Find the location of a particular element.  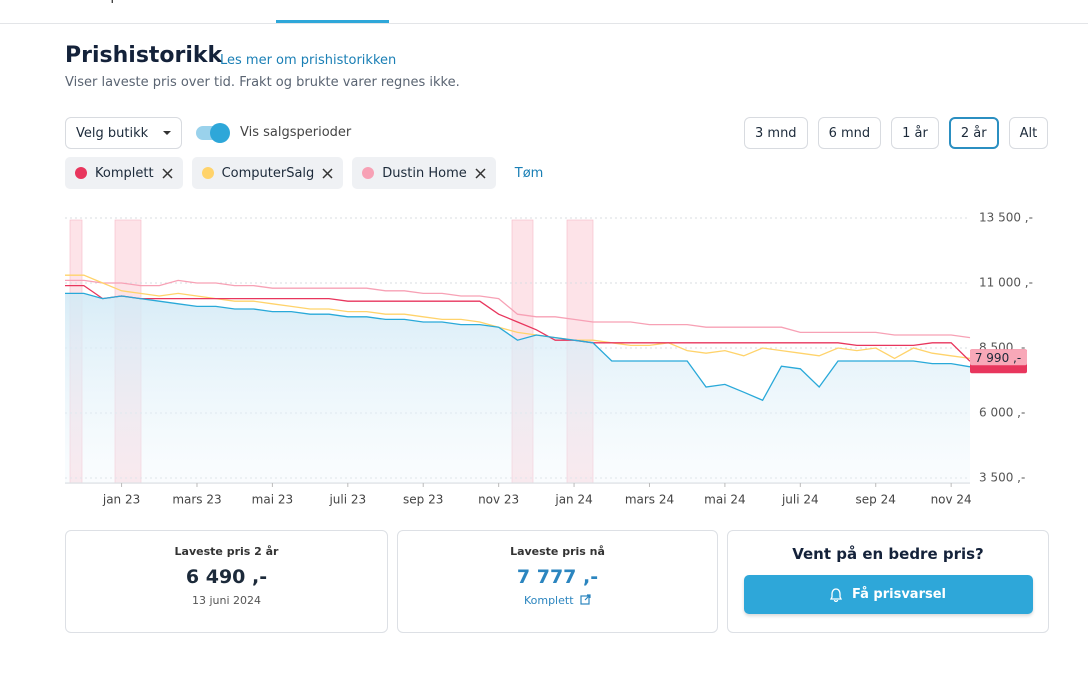

active-tab-indicator is located at coordinates (332, 21).